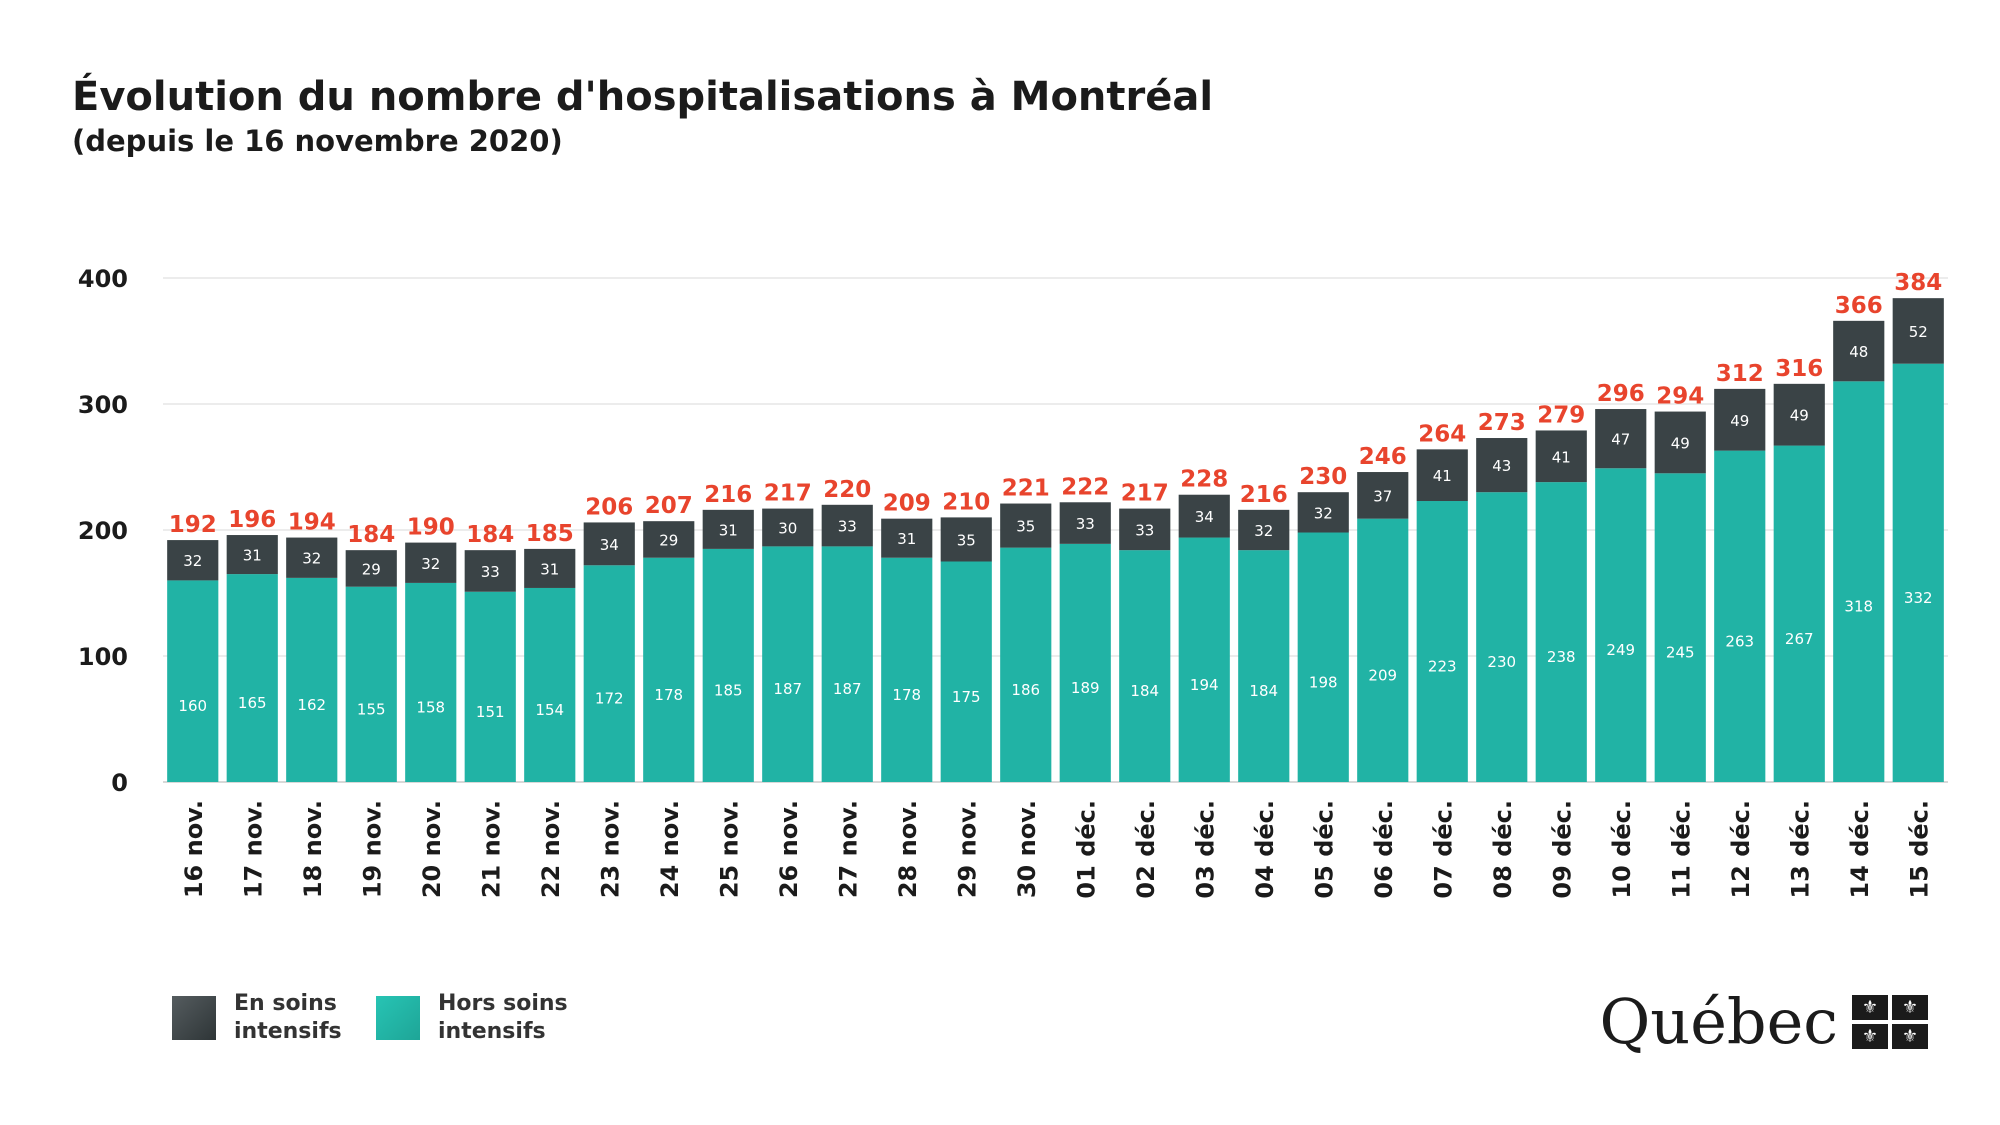  Describe the element at coordinates (847, 490) in the screenshot. I see `data-label-total: 220` at that location.